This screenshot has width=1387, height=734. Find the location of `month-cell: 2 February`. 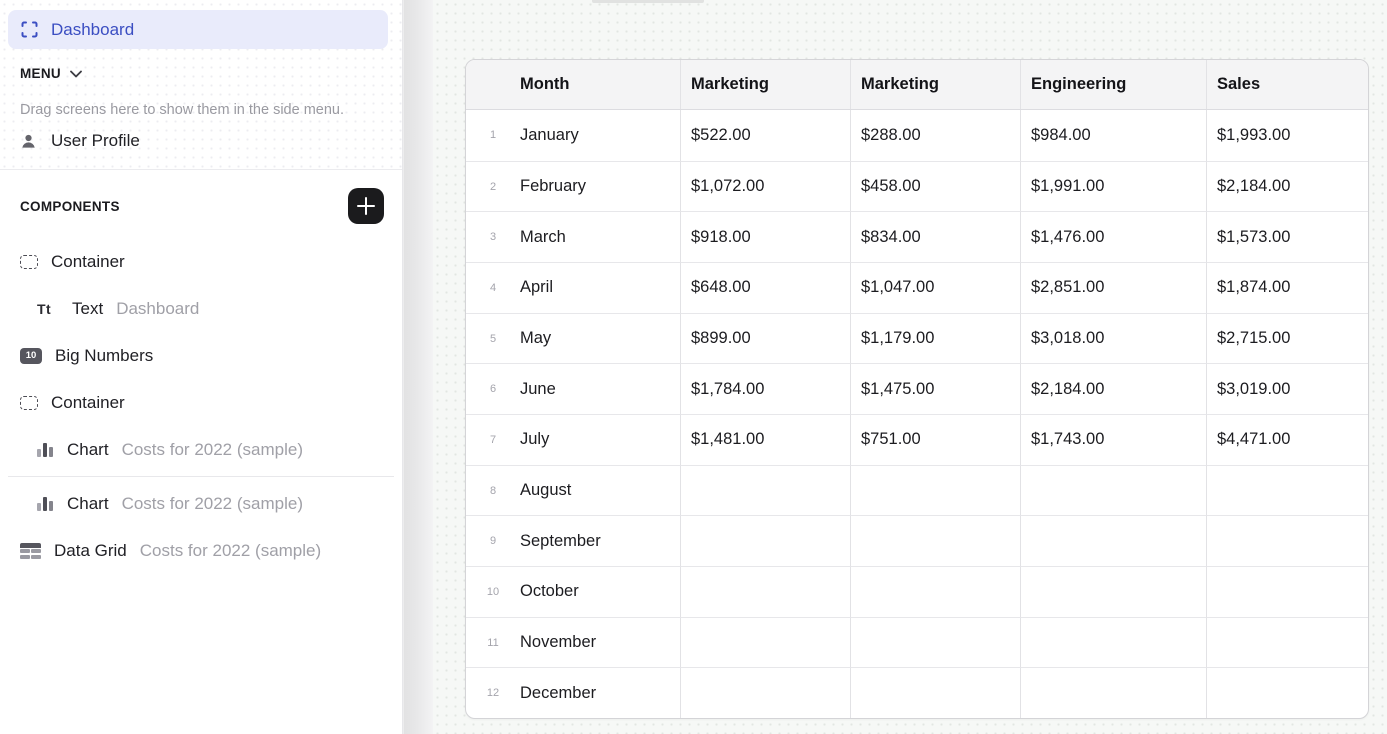

month-cell: 2 February is located at coordinates (573, 186).